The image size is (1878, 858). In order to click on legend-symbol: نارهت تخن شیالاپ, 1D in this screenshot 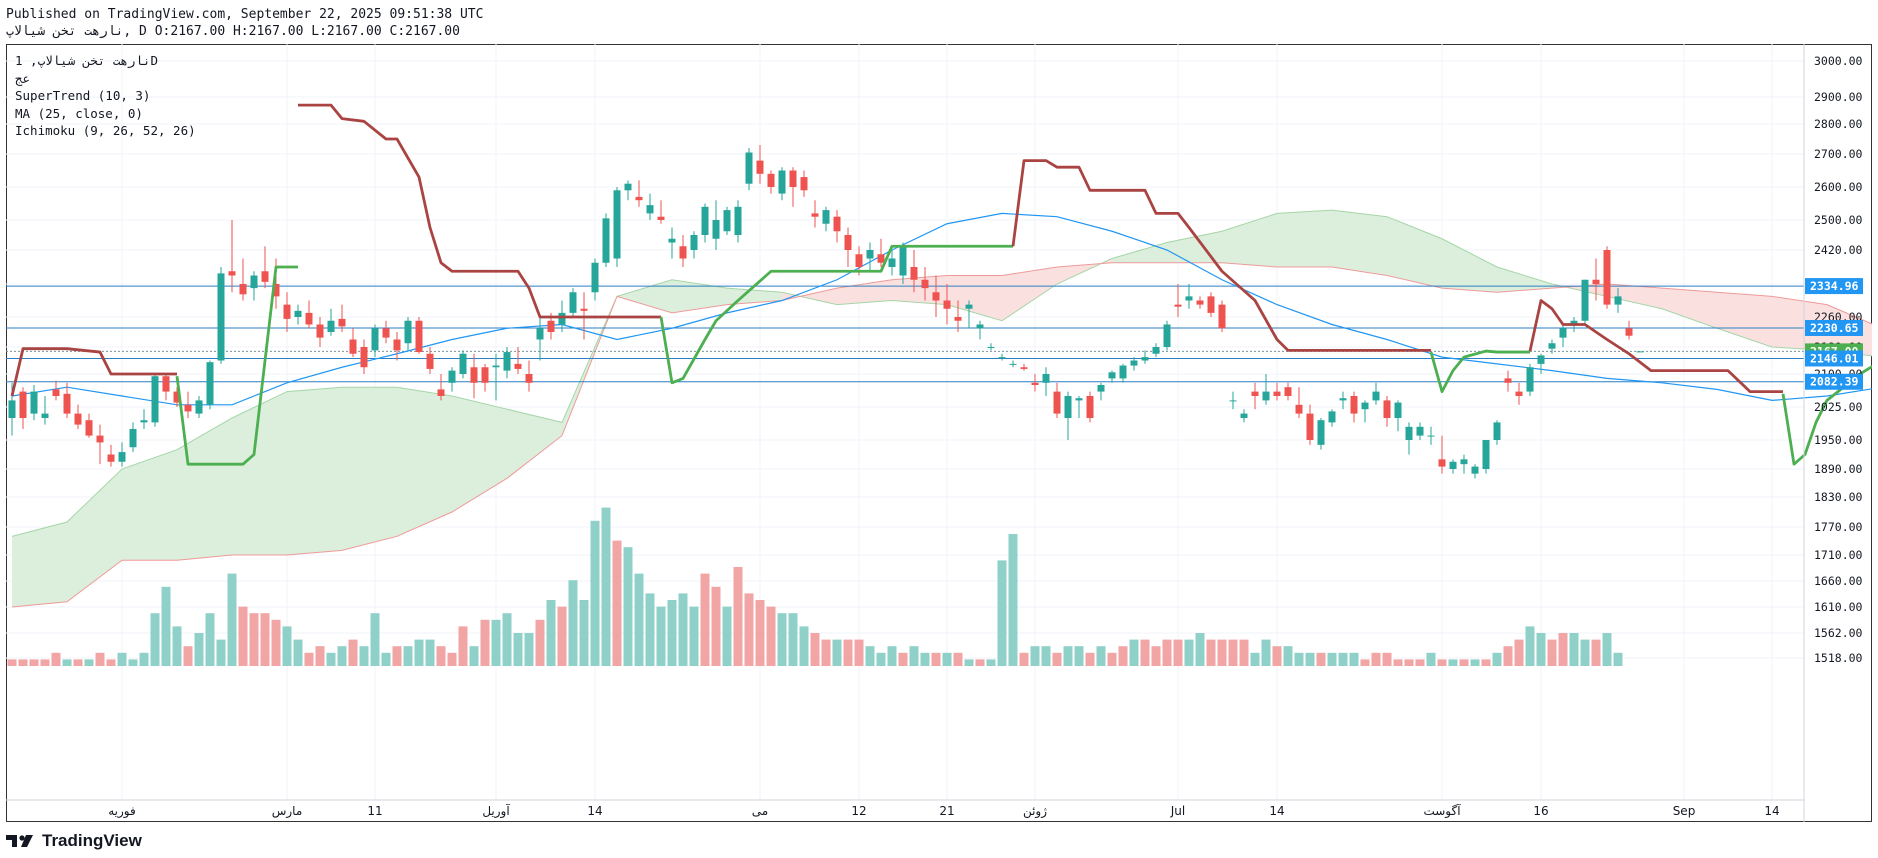, I will do `click(86, 60)`.